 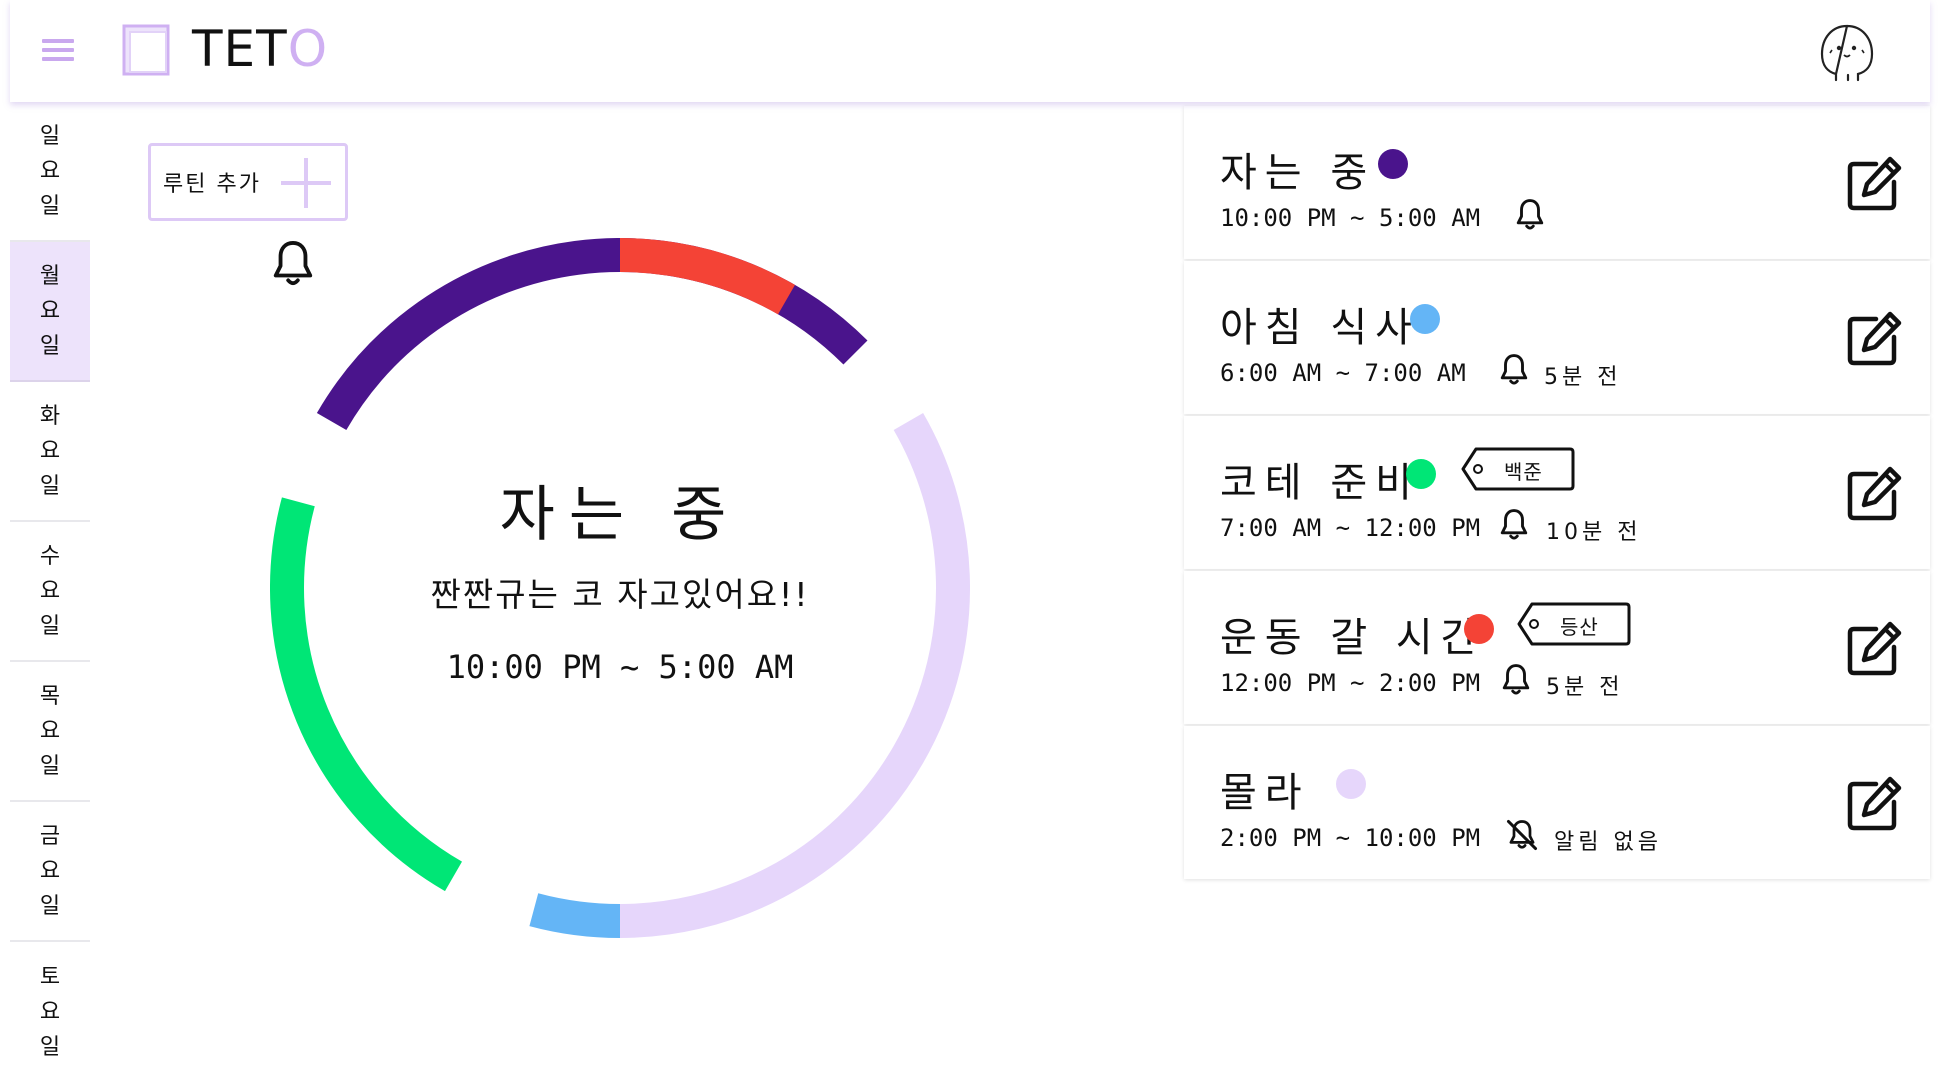 What do you see at coordinates (1298, 173) in the screenshot?
I see `routine-title: 자는 중` at bounding box center [1298, 173].